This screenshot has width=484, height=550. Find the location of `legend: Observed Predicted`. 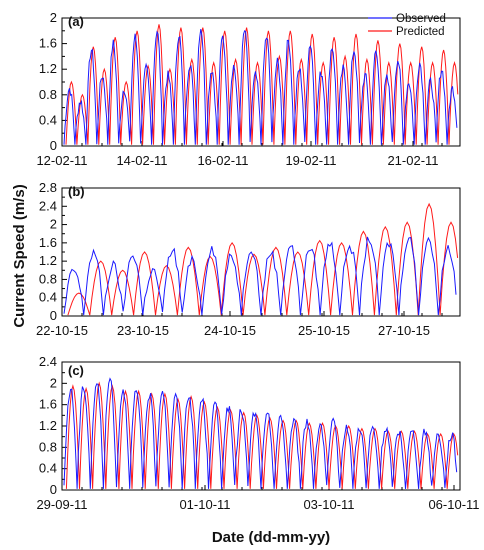

legend: Observed Predicted is located at coordinates (407, 25).